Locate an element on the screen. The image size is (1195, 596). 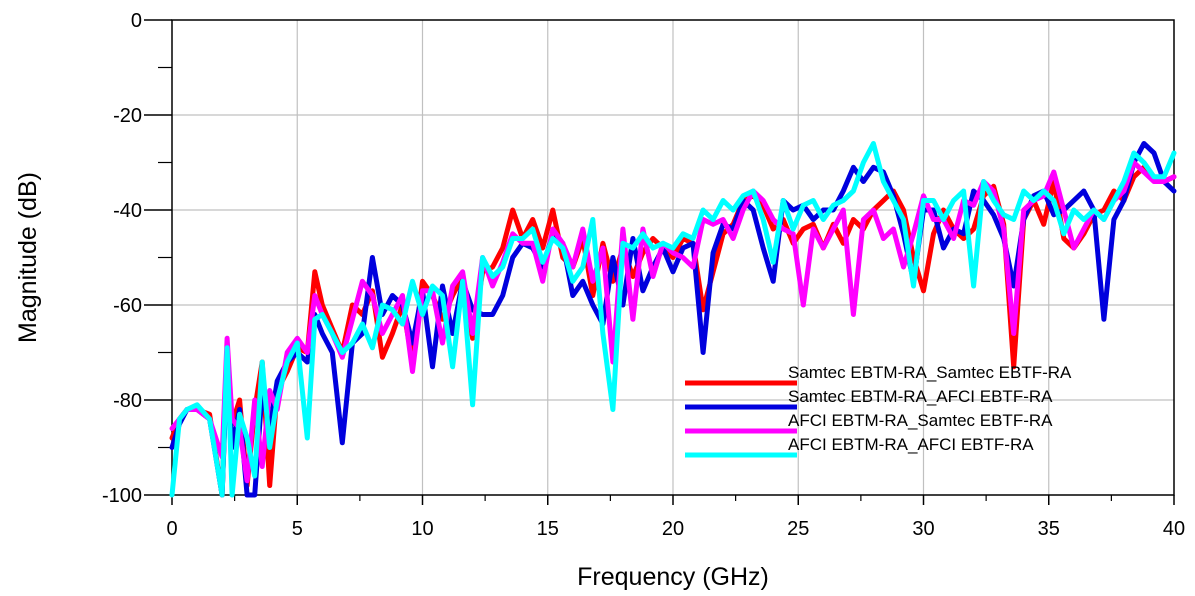
y-tick-label: -100 is located at coordinates (122, 496).